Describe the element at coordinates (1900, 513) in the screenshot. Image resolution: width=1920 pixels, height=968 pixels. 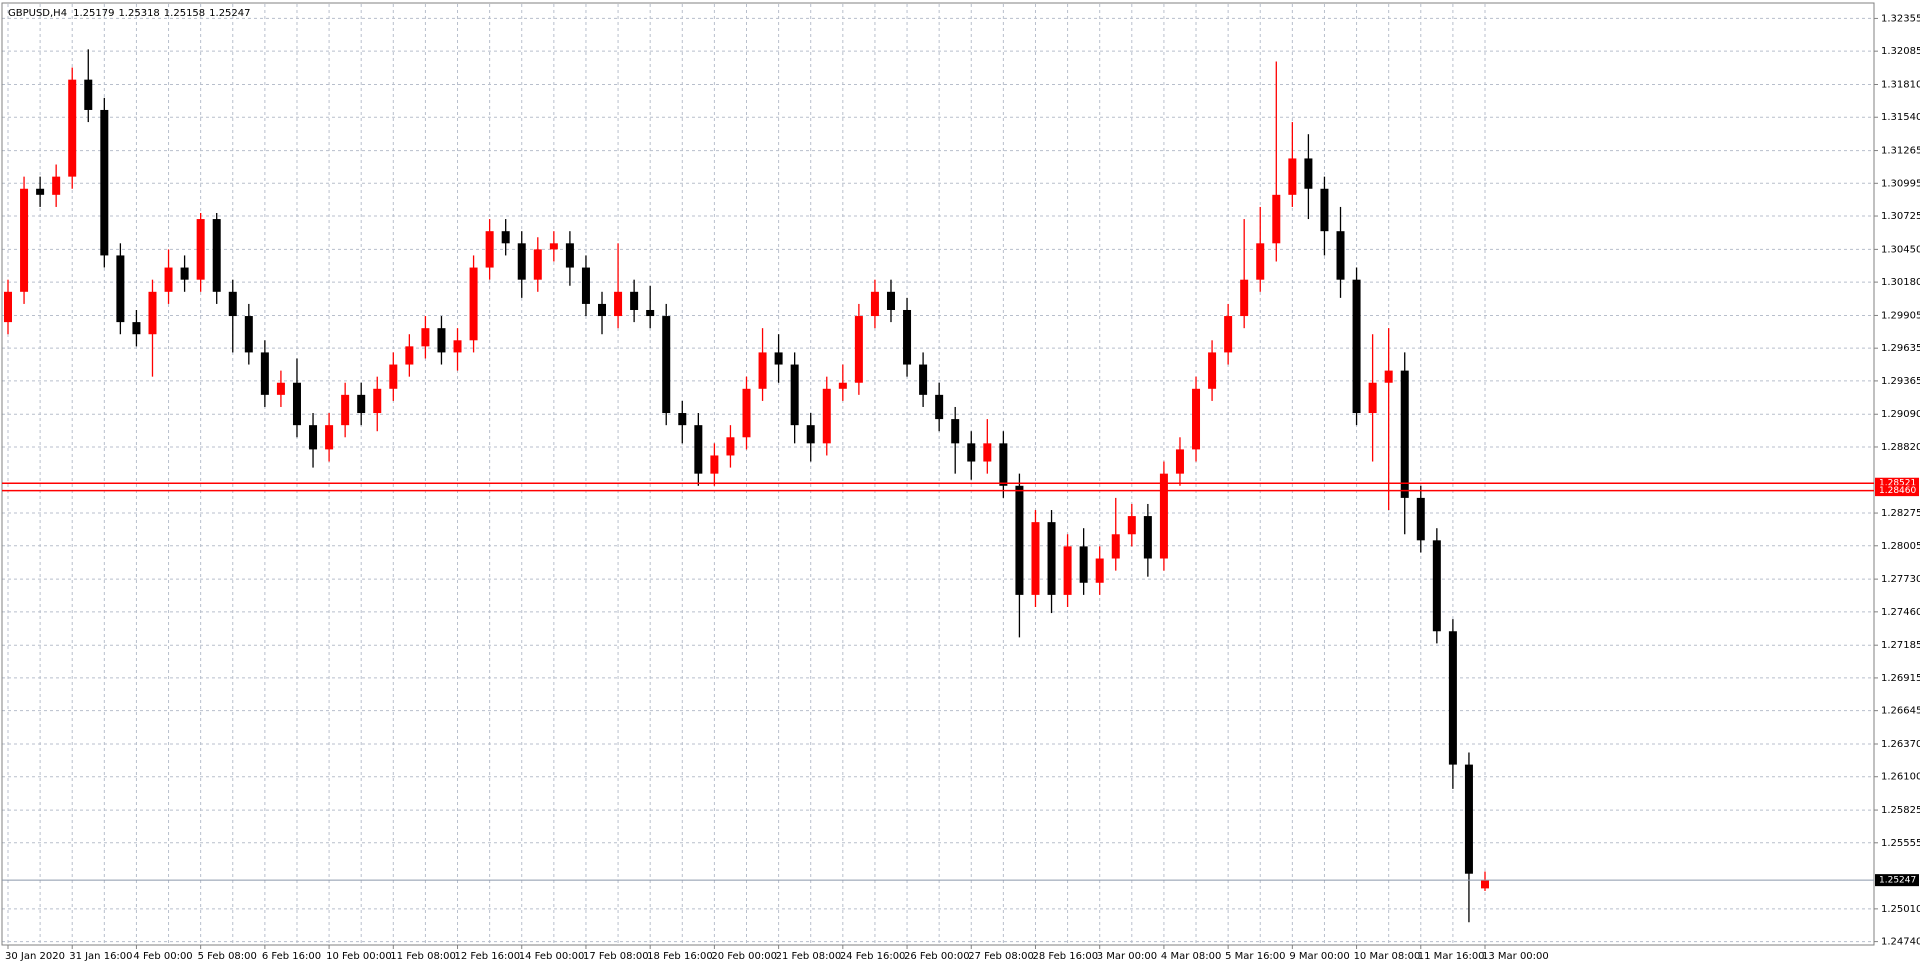
I see `y-tick-label: 1.28275` at that location.